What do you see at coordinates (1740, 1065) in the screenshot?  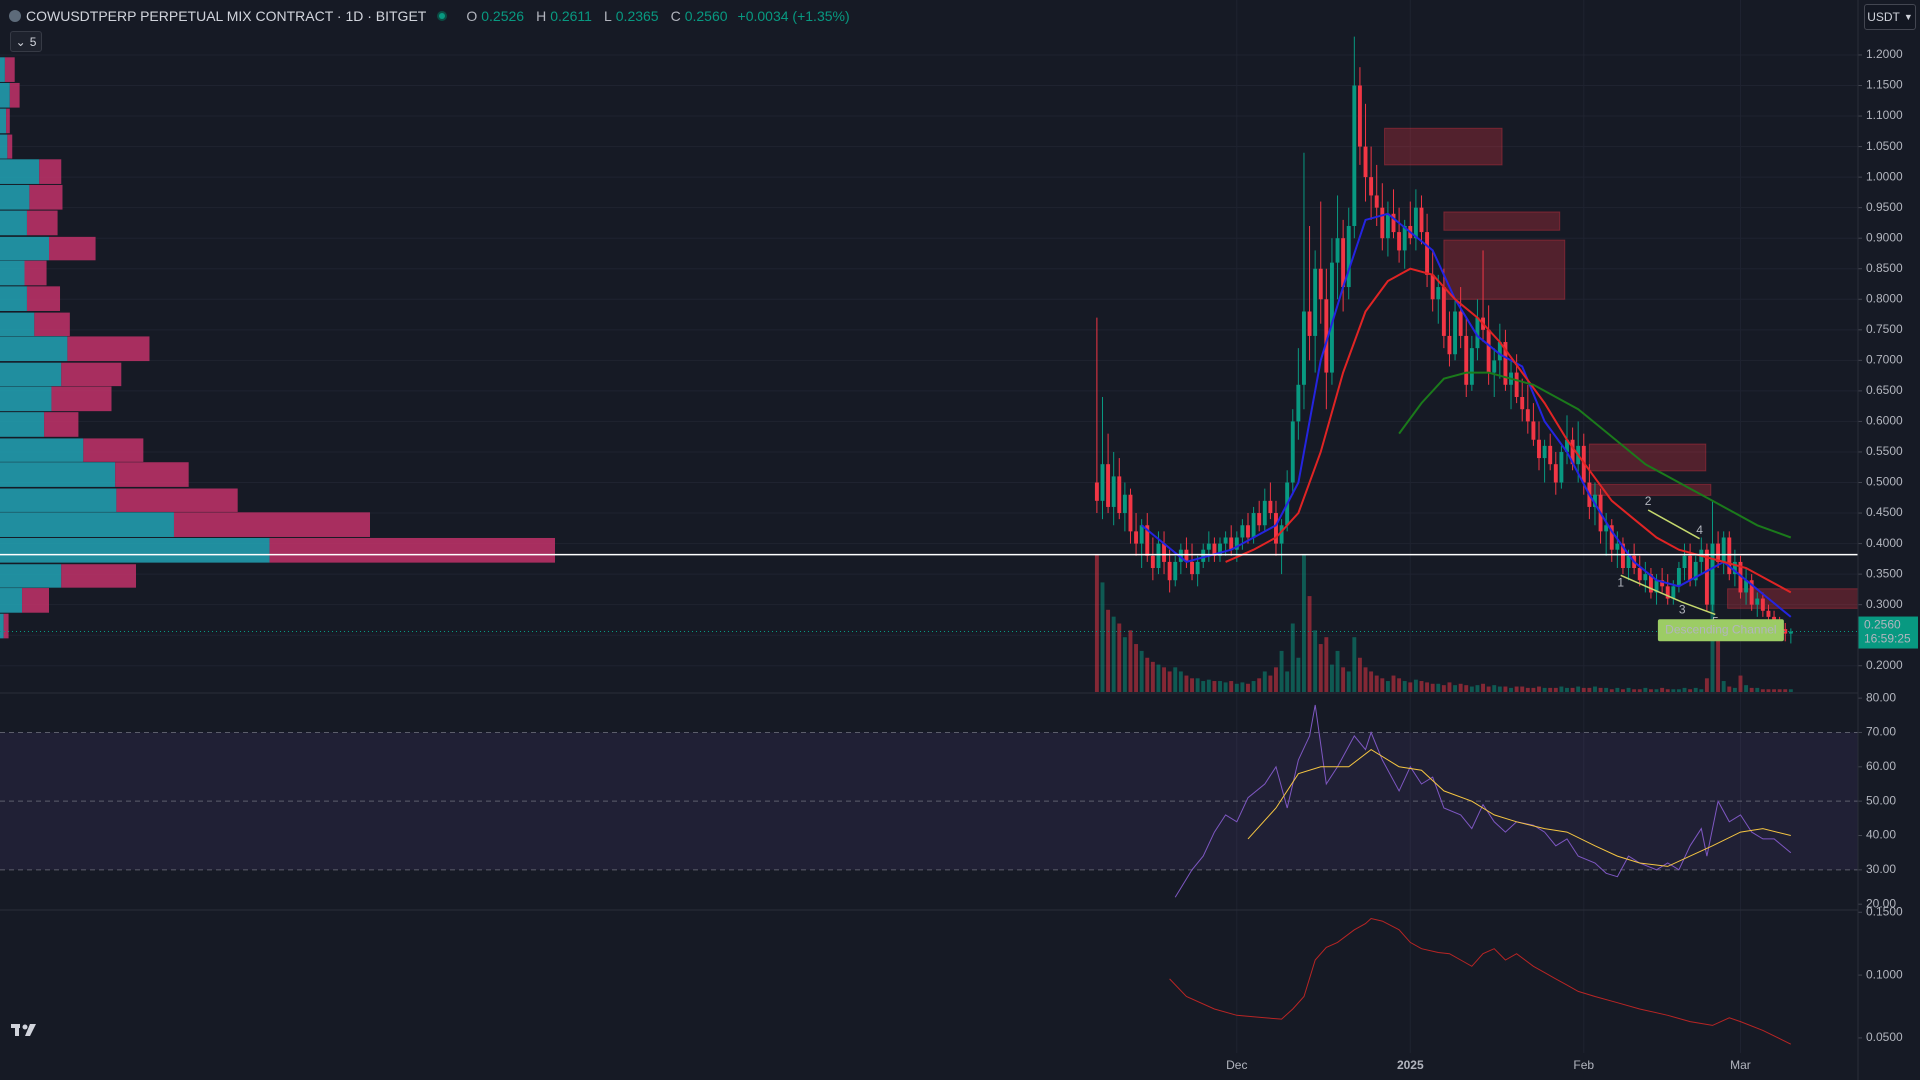 I see `x-tick-label: Mar` at bounding box center [1740, 1065].